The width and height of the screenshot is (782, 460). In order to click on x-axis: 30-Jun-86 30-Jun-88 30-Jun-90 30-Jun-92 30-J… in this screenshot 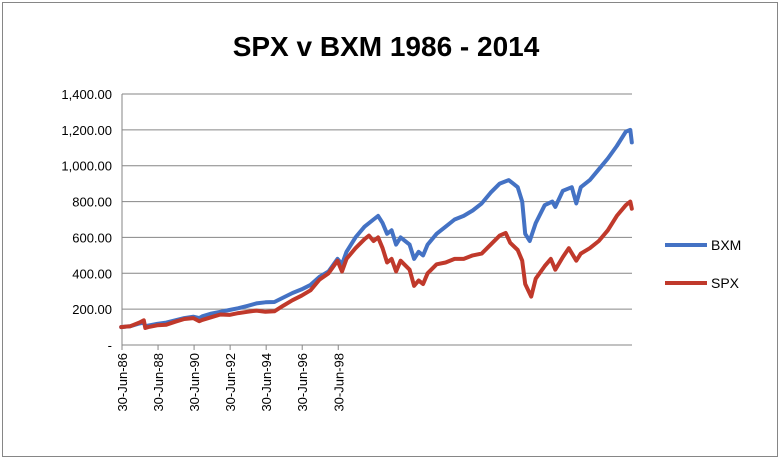, I will do `click(230, 378)`.